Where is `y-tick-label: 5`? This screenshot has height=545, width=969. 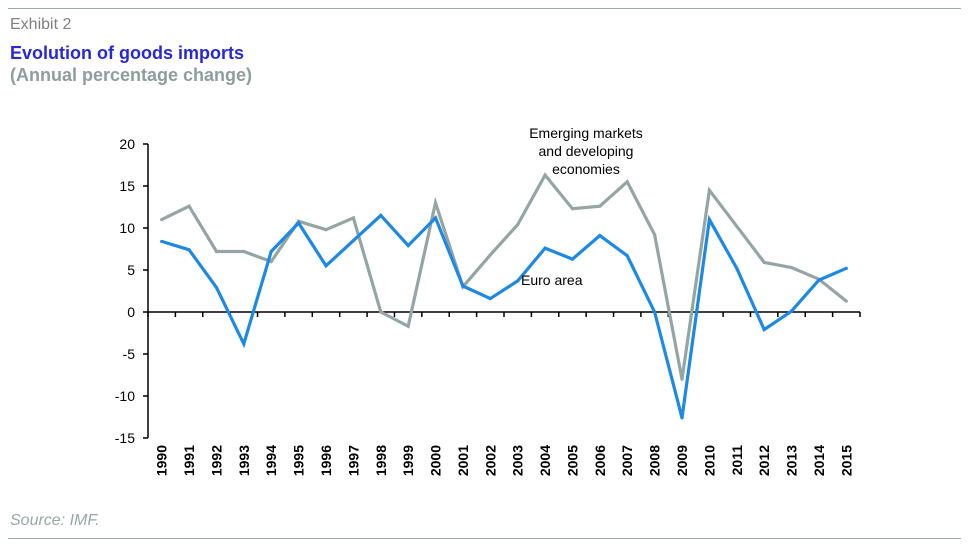 y-tick-label: 5 is located at coordinates (131, 270).